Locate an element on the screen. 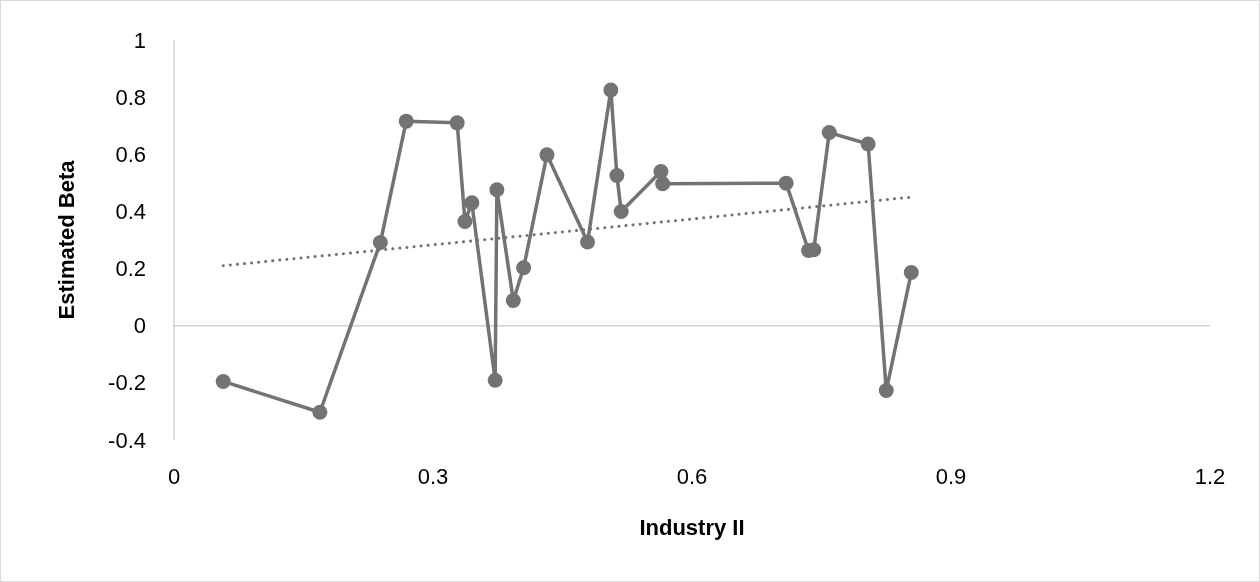 The image size is (1260, 582). y-tick-label: 0.6 is located at coordinates (130, 154).